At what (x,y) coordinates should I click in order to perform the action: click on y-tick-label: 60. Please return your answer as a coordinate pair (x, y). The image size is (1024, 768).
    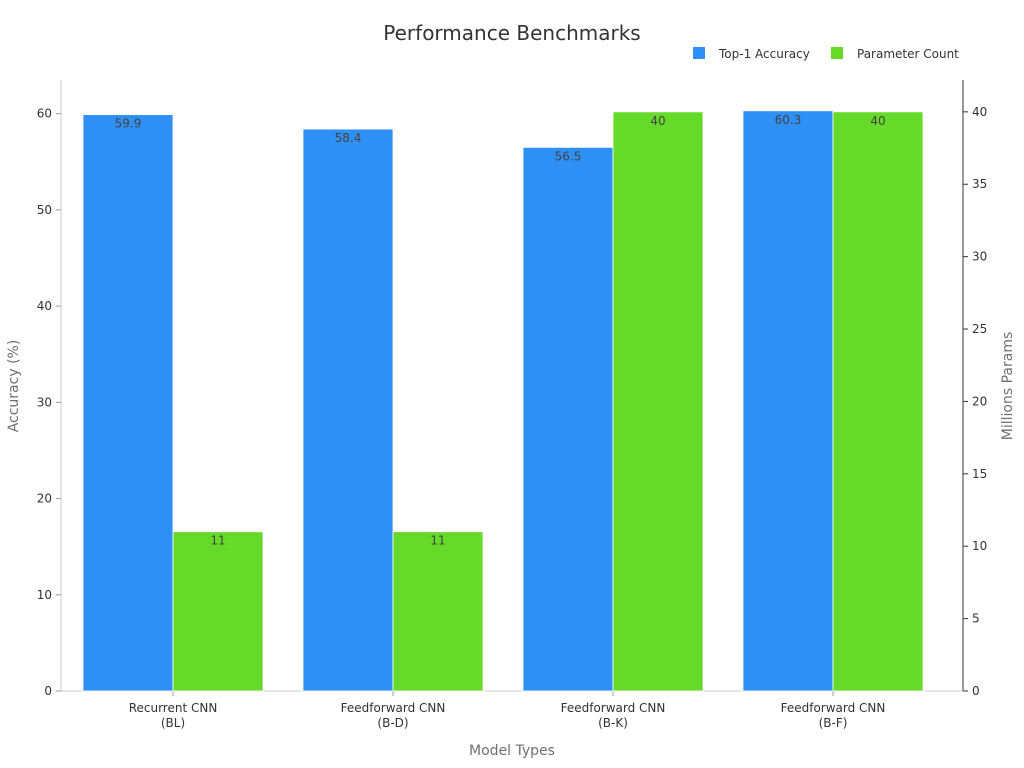
    Looking at the image, I should click on (44, 114).